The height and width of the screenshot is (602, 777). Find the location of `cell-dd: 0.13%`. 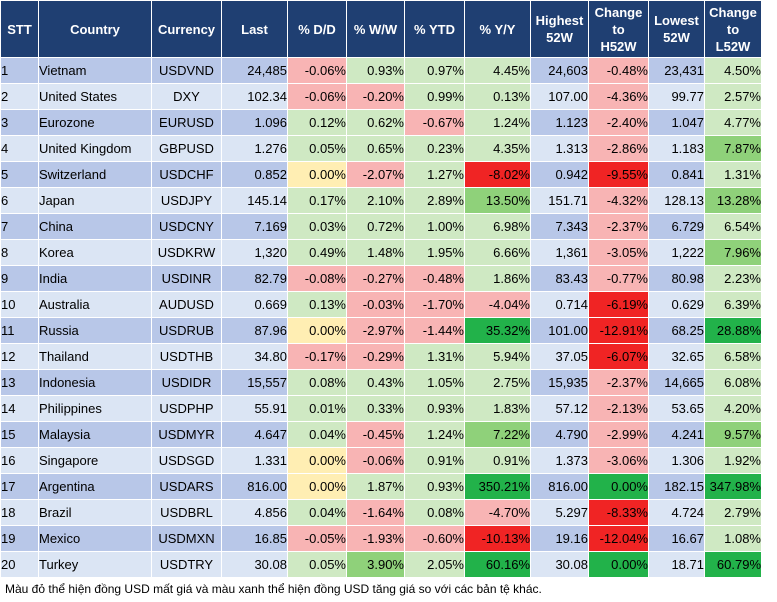

cell-dd: 0.13% is located at coordinates (317, 304).